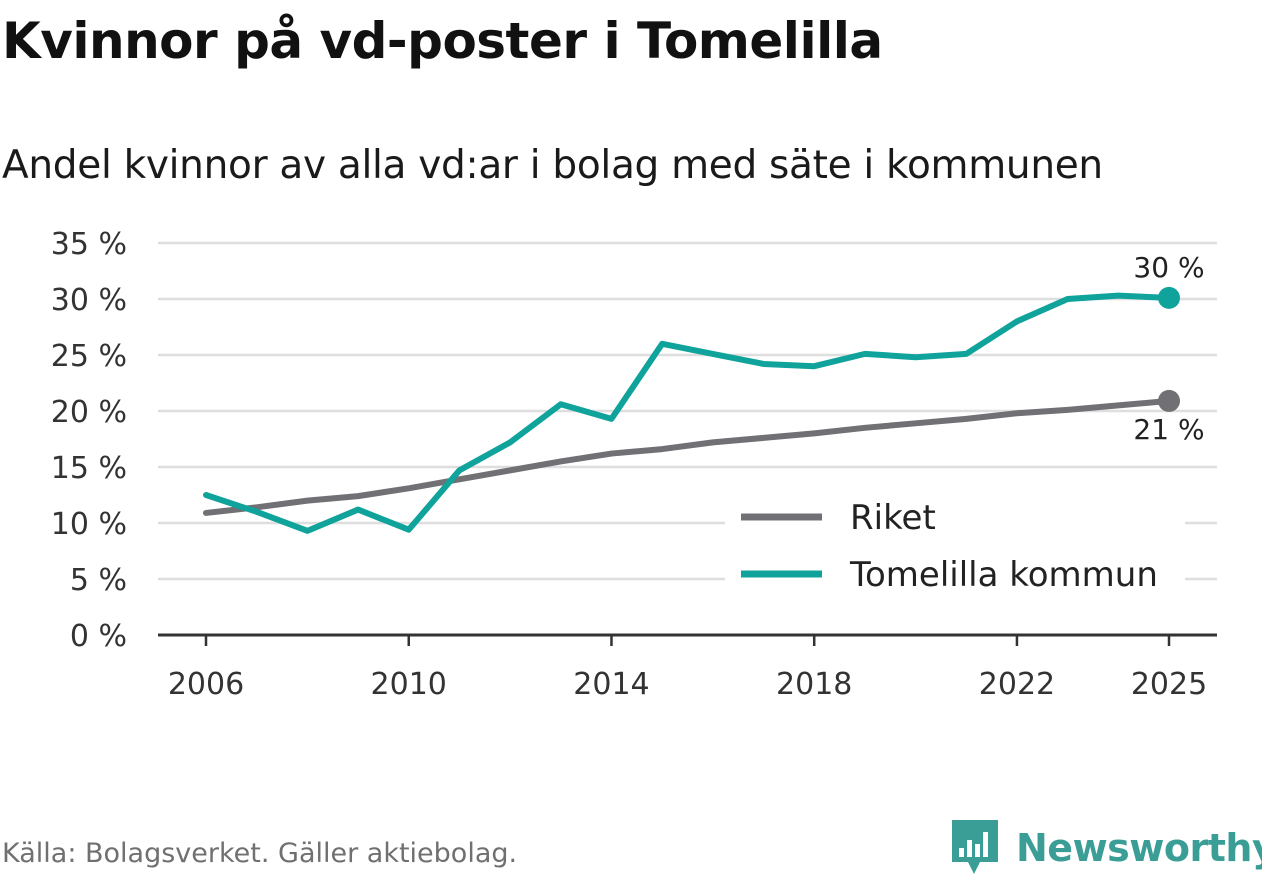 Image resolution: width=1262 pixels, height=879 pixels. I want to click on y-tick-label: 0 %, so click(98, 636).